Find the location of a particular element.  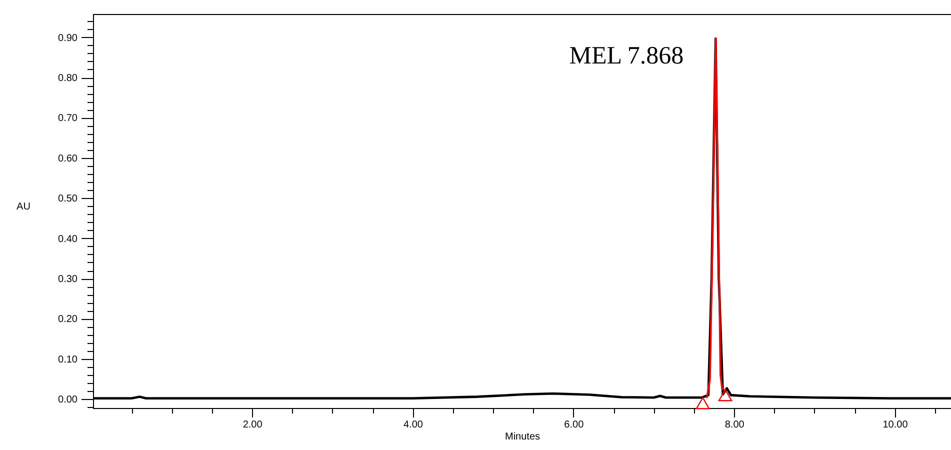

y-tick-label: 0.60 is located at coordinates (68, 158).